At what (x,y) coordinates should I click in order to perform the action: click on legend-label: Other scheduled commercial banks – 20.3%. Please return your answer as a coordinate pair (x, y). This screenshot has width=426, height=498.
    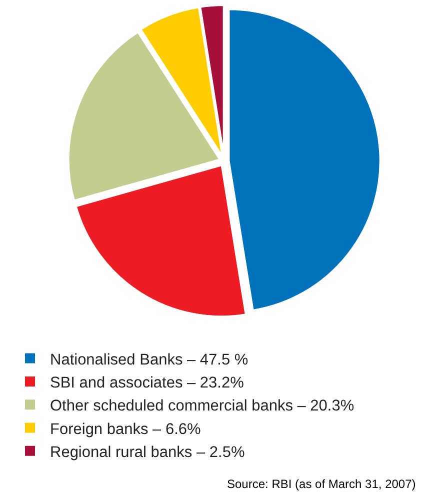
    Looking at the image, I should click on (202, 406).